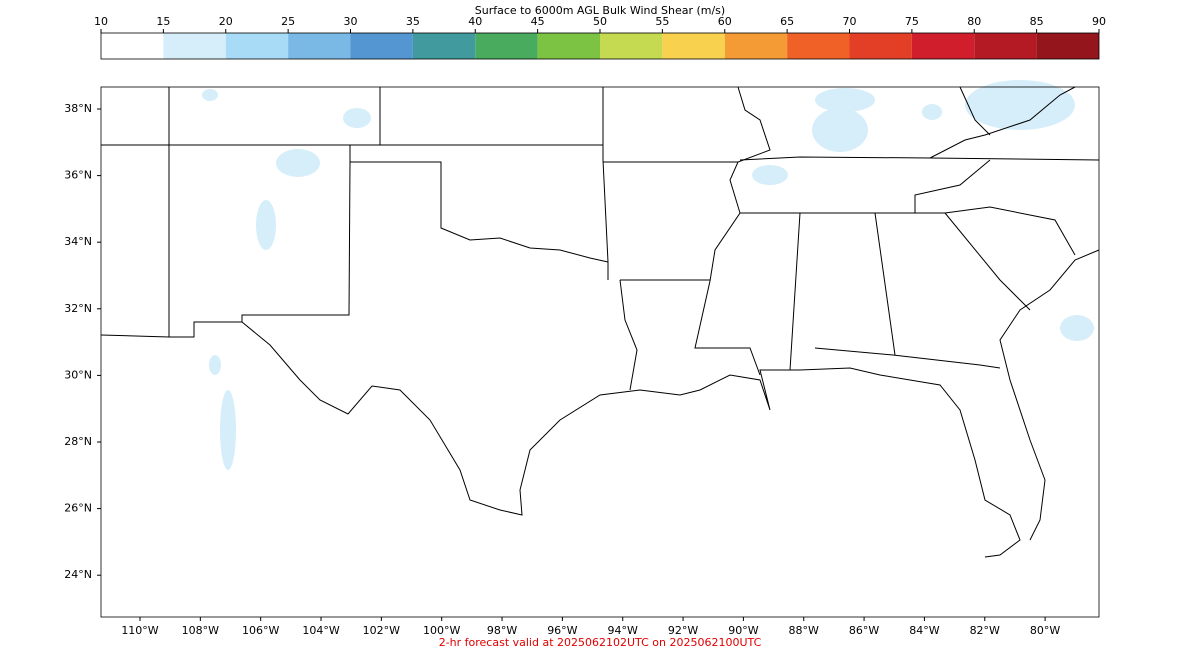  I want to click on lon-label: 88°W, so click(804, 630).